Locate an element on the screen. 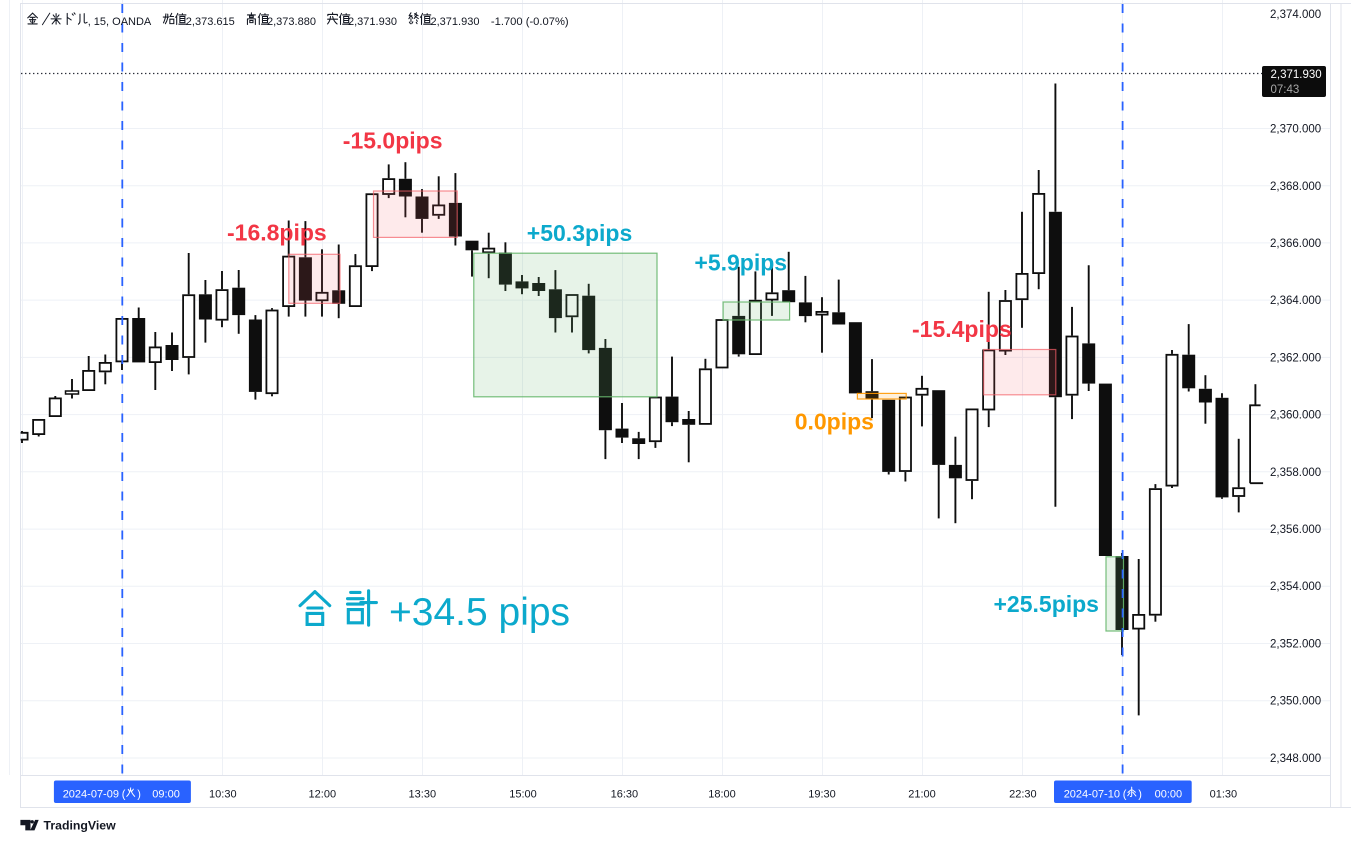 This screenshot has width=1351, height=843. svg-text: TradingView is located at coordinates (80, 826).